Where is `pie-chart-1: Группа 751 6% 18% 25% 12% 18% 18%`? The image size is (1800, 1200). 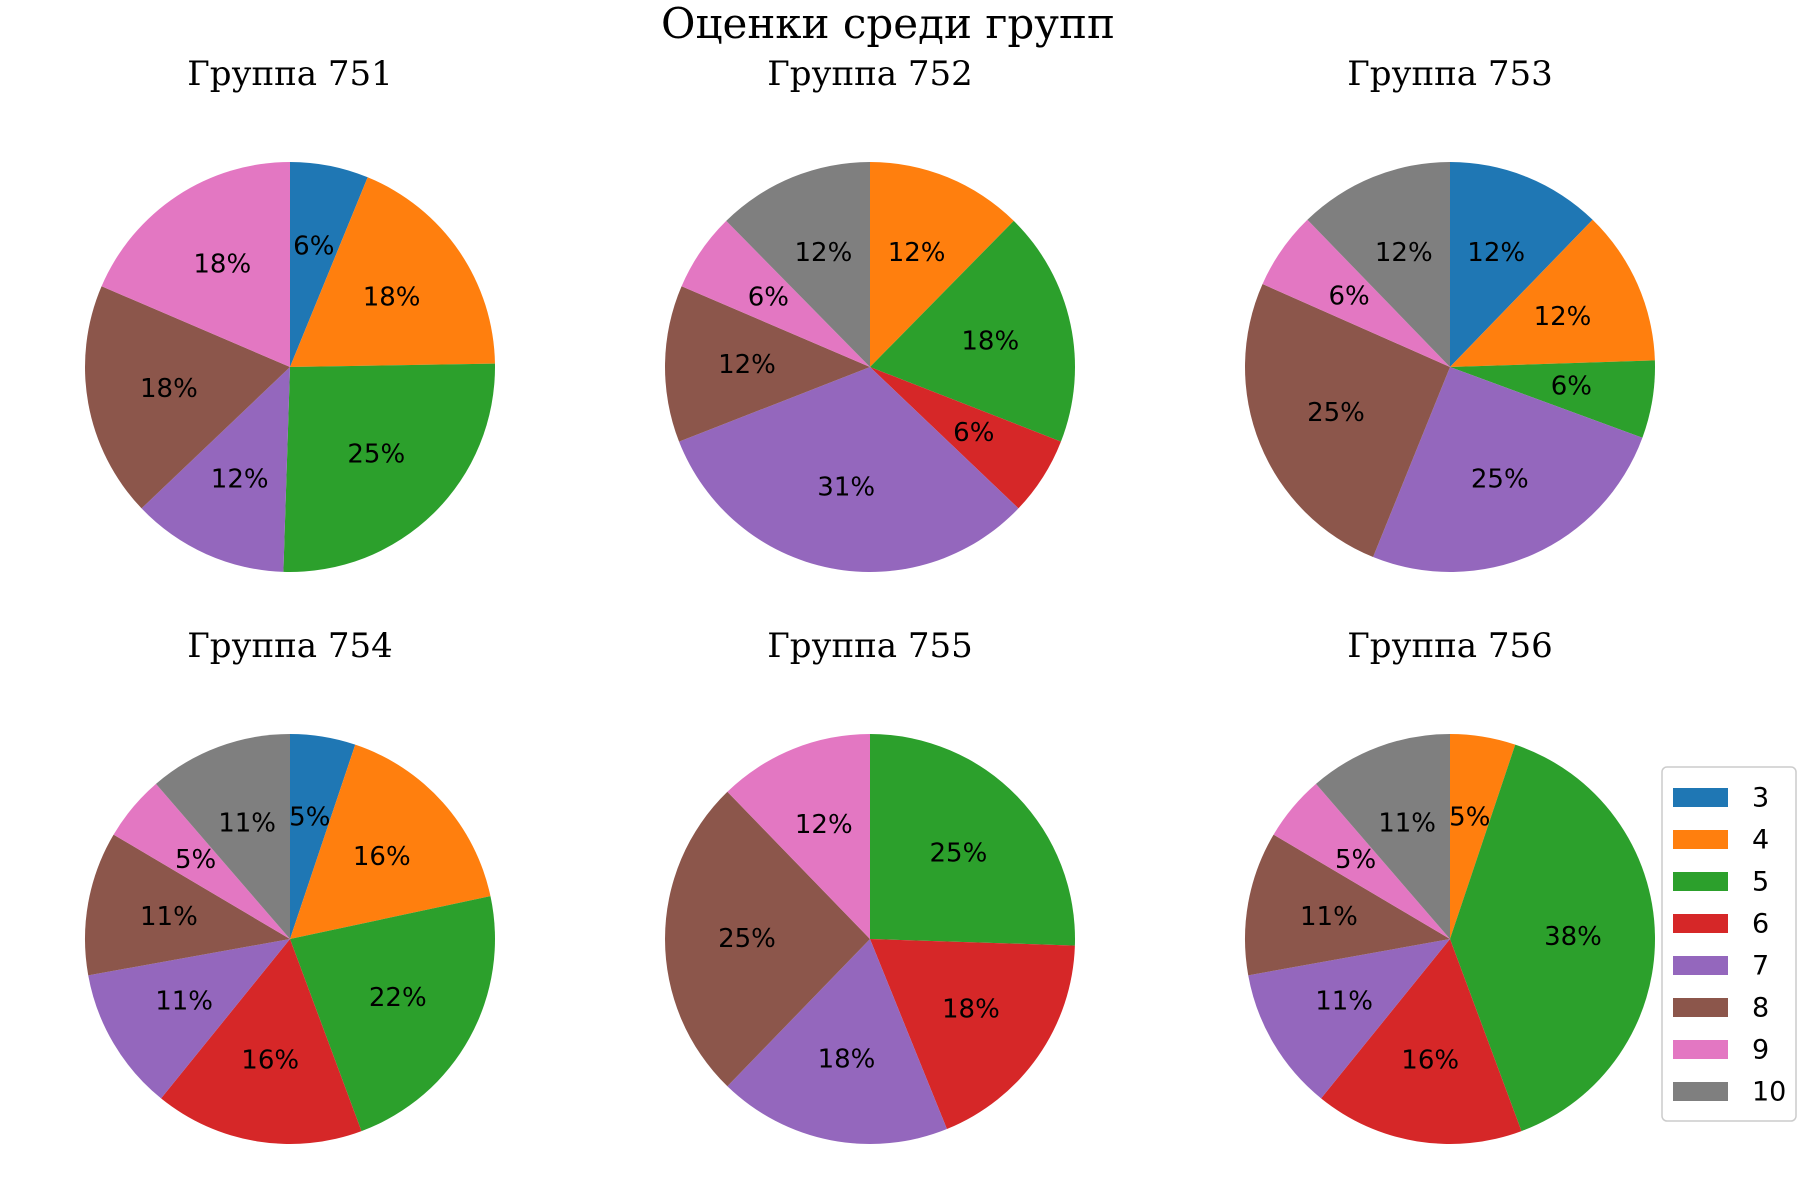 pie-chart-1: Группа 751 6% 18% 25% 12% 18% 18% is located at coordinates (290, 313).